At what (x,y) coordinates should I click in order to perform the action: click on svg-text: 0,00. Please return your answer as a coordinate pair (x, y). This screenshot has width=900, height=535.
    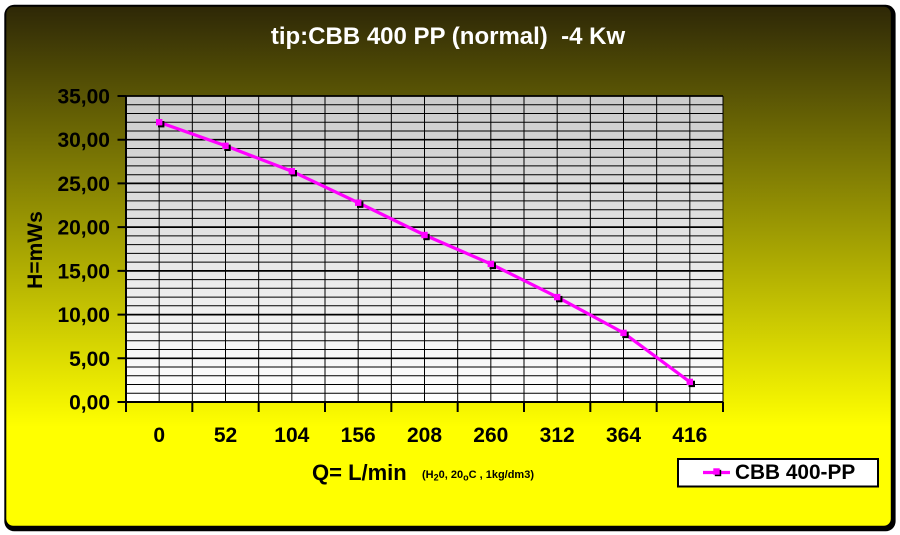
    Looking at the image, I should click on (89, 403).